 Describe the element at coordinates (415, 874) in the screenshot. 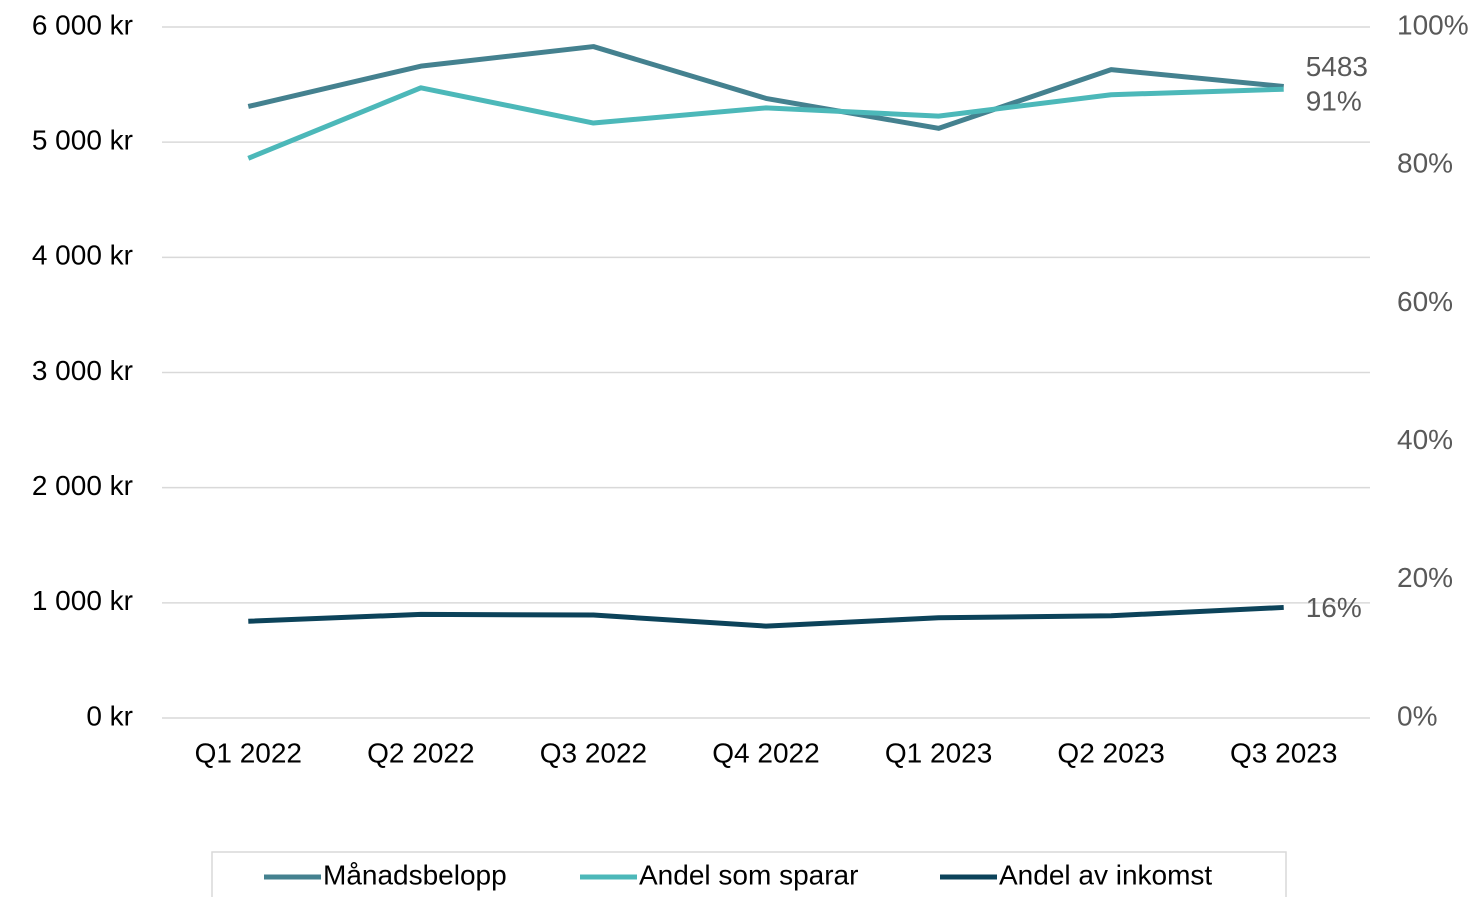

I see `legend-label: Månadsbelopp` at that location.